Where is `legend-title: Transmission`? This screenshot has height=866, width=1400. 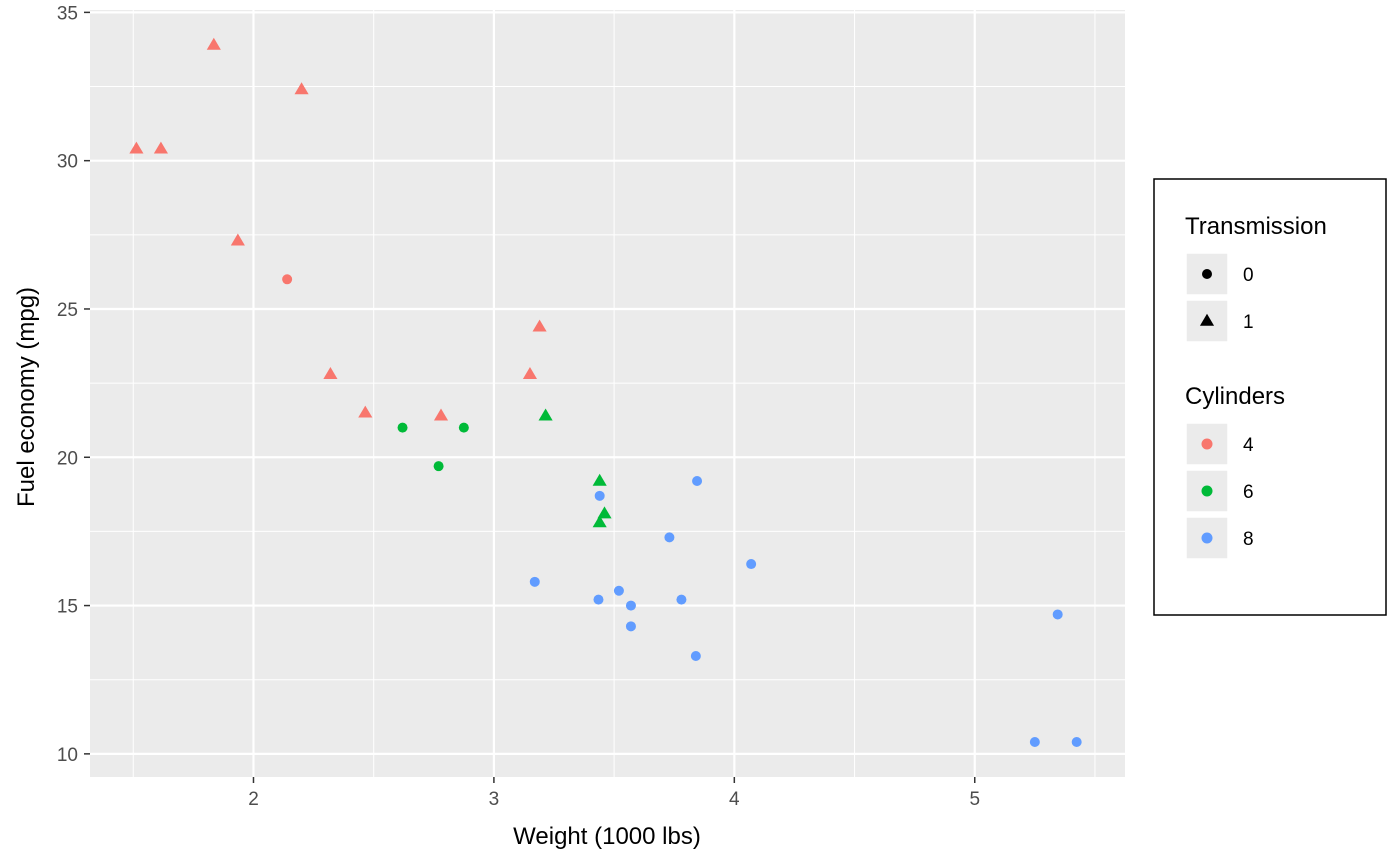
legend-title: Transmission is located at coordinates (1256, 226).